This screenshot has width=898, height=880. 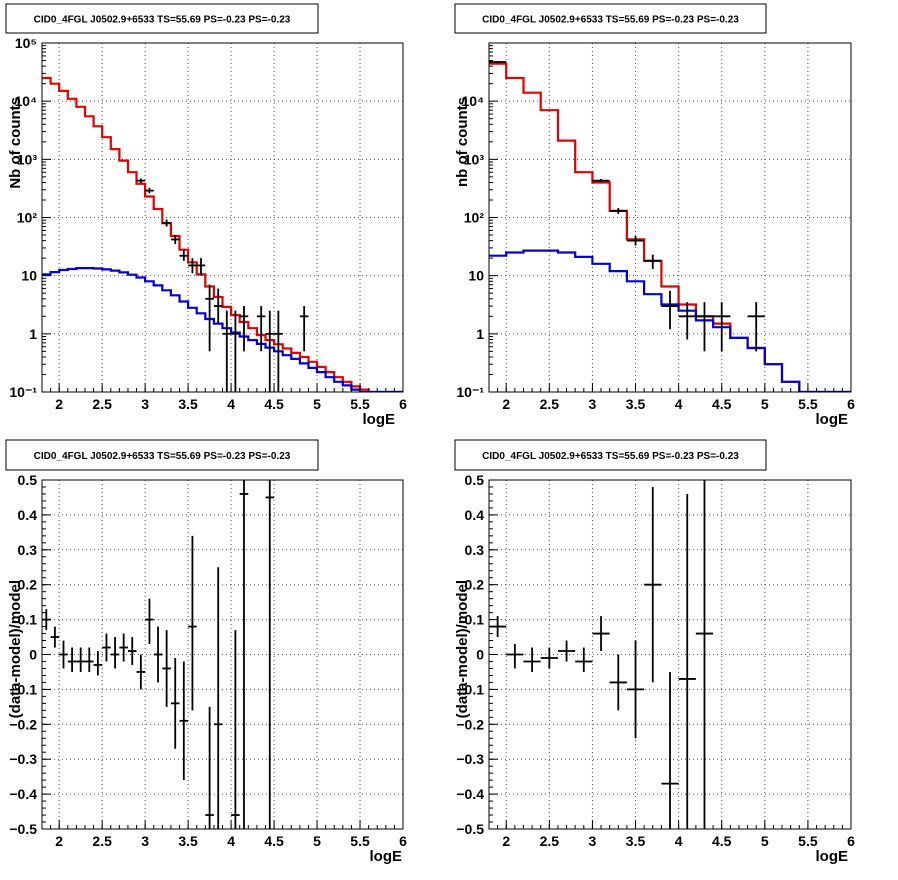 What do you see at coordinates (28, 620) in the screenshot?
I see `y-tick-label: 0.1` at bounding box center [28, 620].